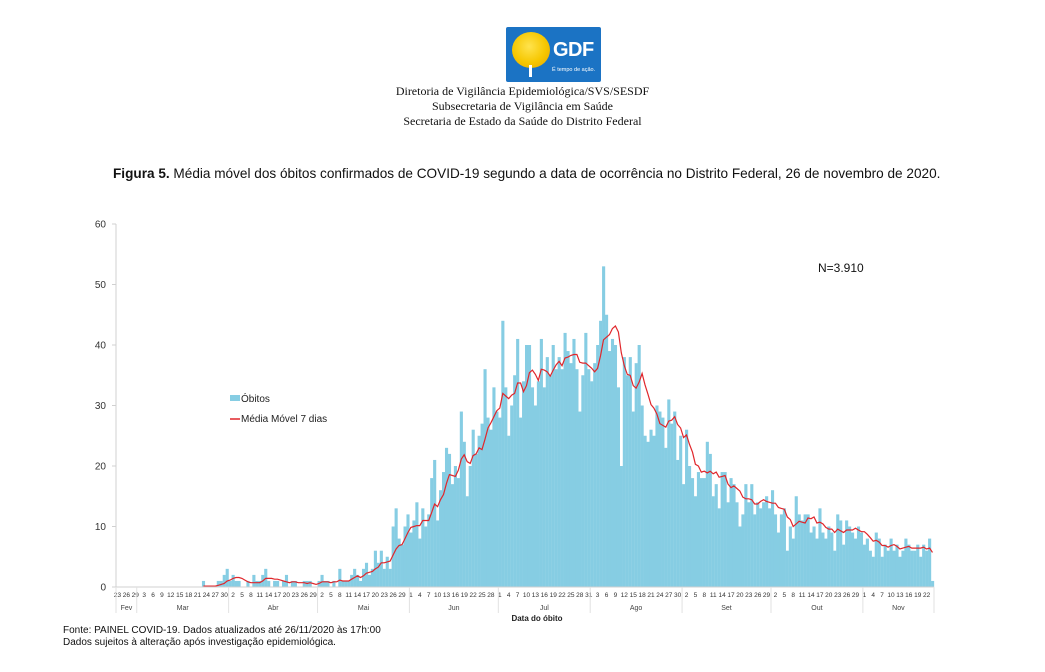  What do you see at coordinates (573, 50) in the screenshot?
I see `logo-text: GDF` at bounding box center [573, 50].